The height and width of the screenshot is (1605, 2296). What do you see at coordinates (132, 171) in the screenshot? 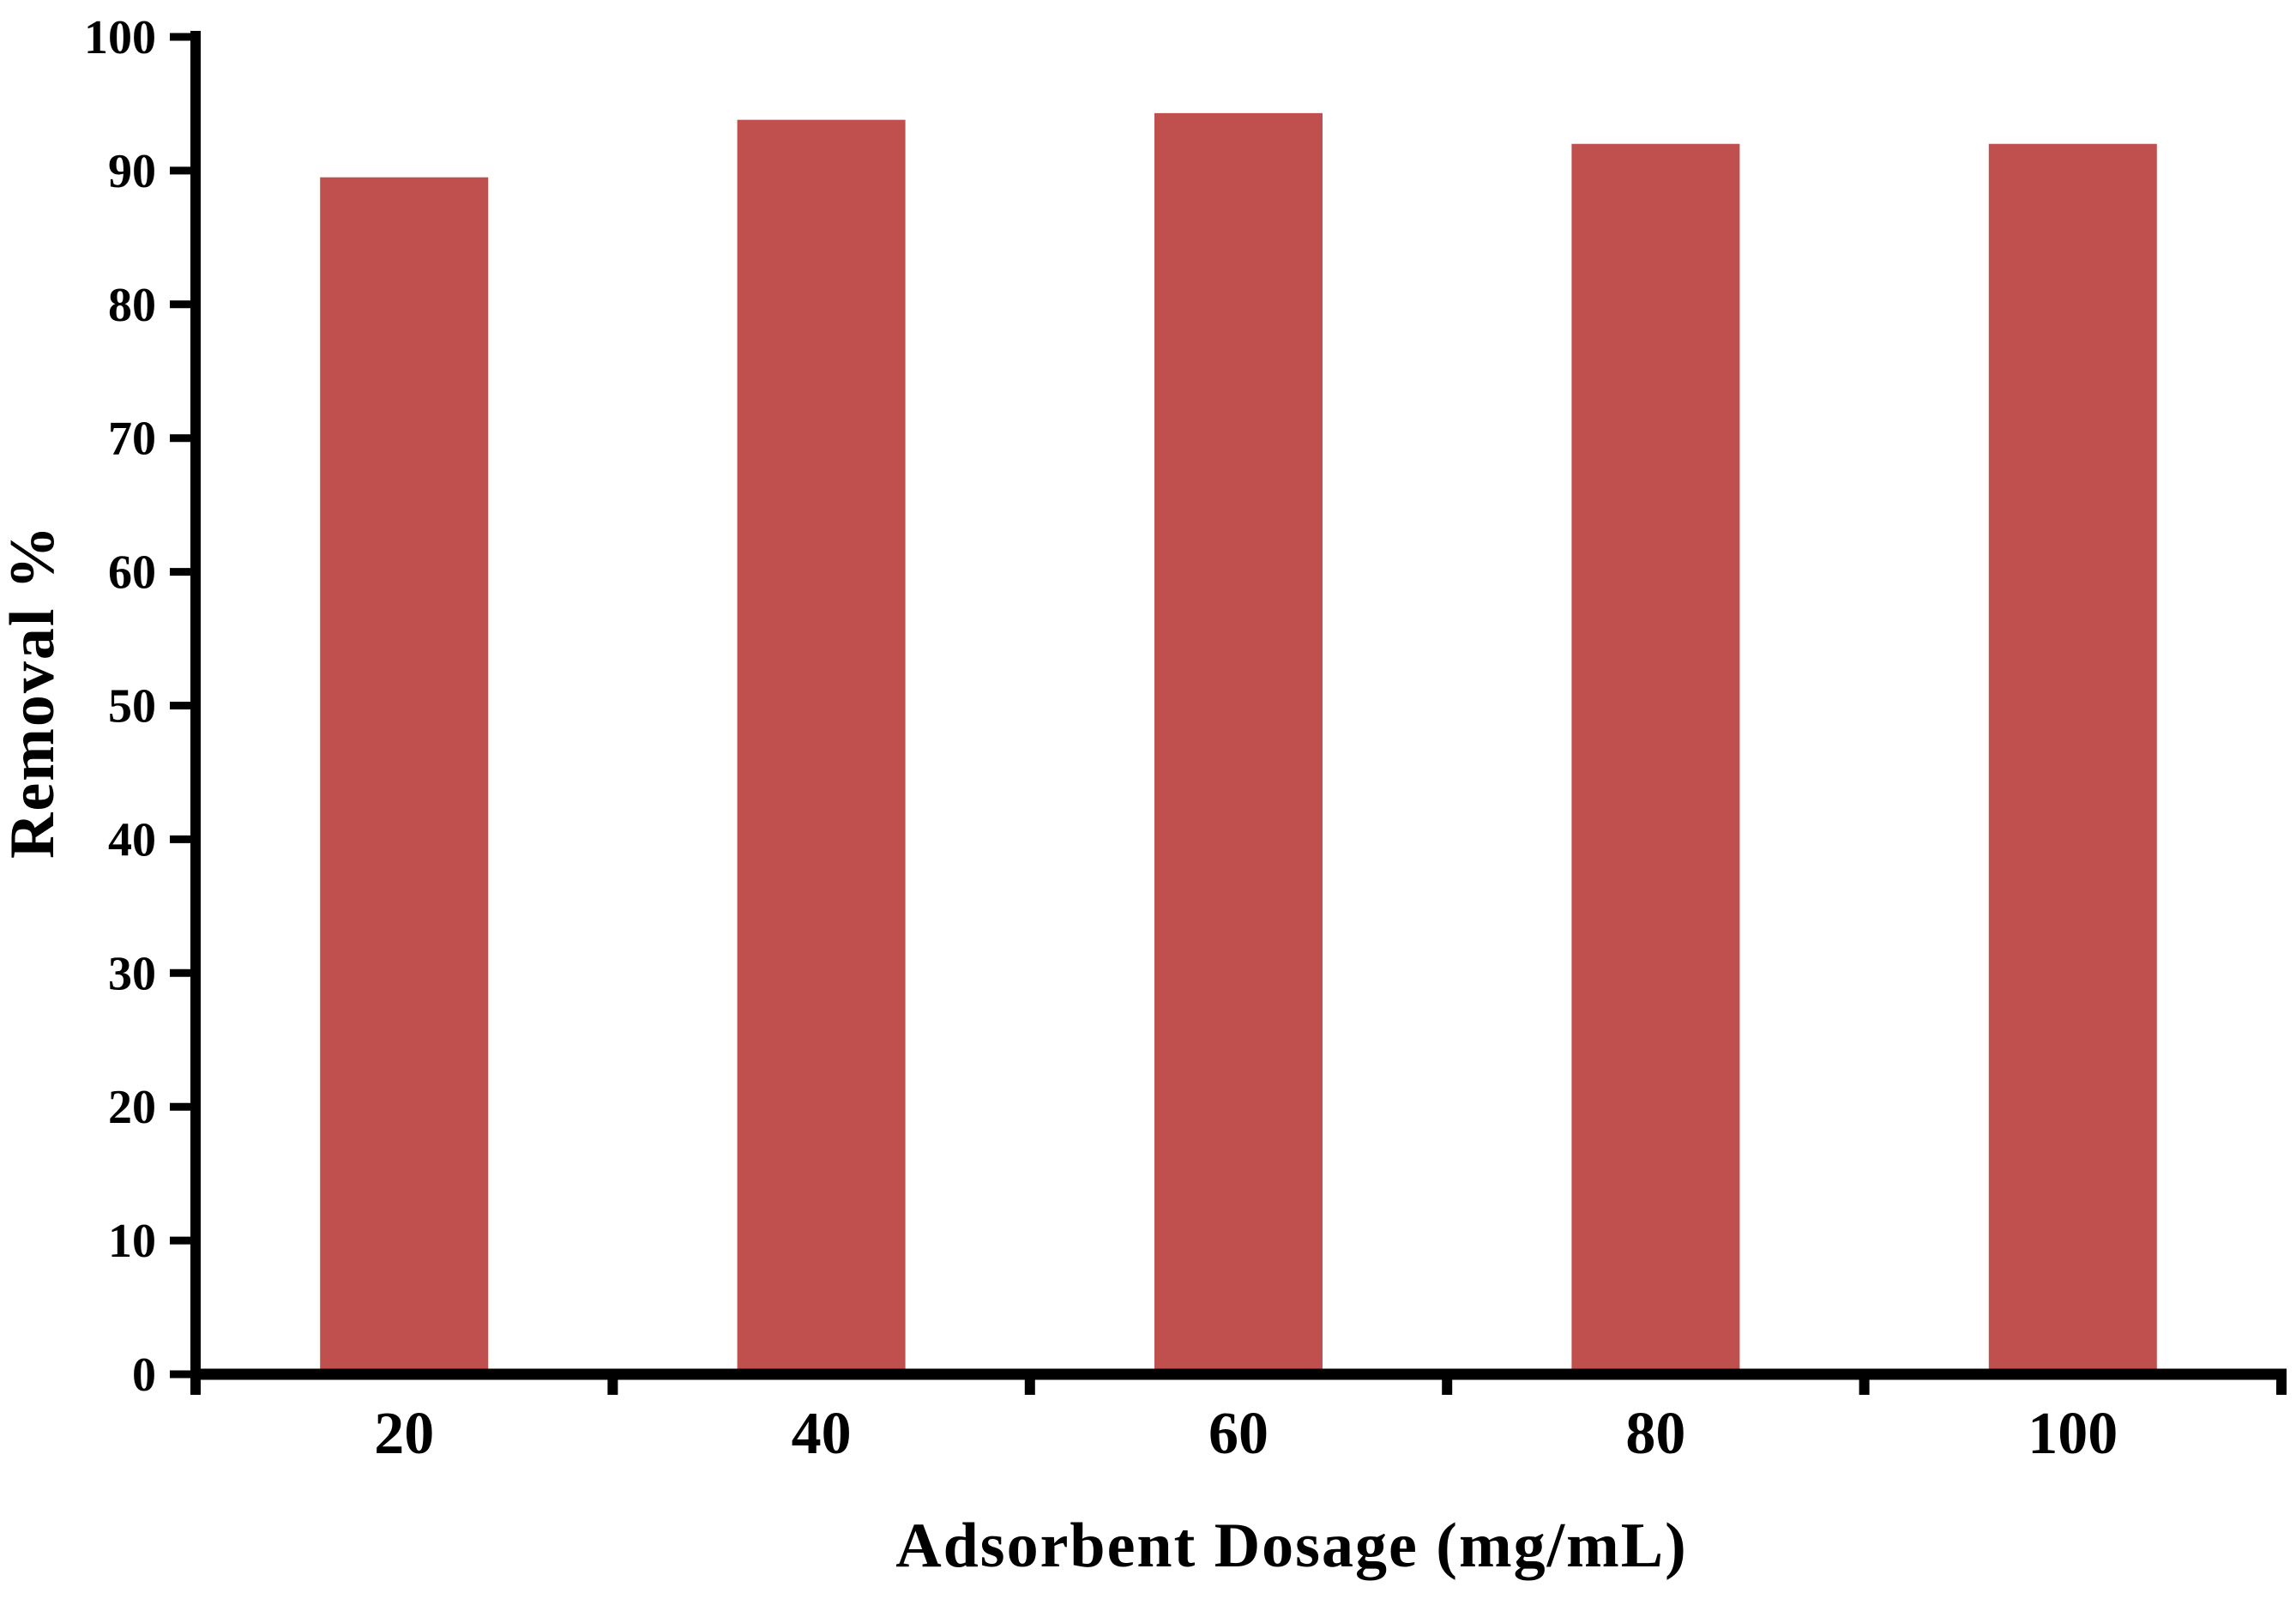
I see `y-tick-label-90: 90` at bounding box center [132, 171].